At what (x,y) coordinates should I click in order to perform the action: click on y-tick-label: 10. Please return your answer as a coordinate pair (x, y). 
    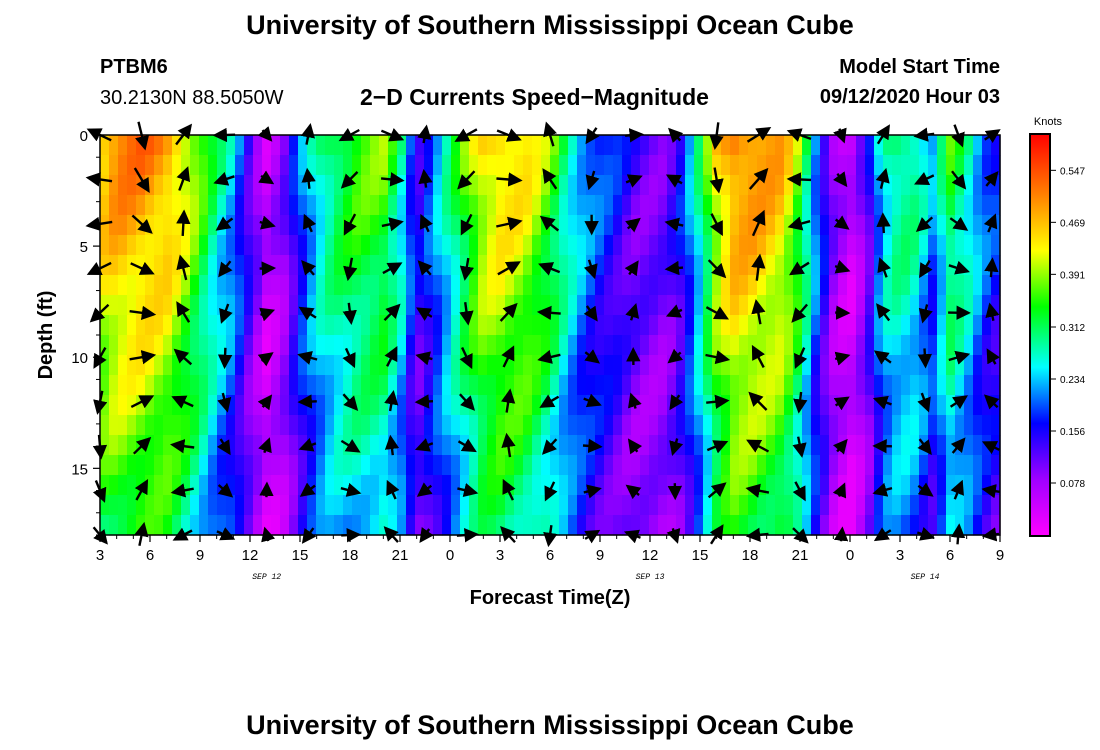
    Looking at the image, I should click on (79, 358).